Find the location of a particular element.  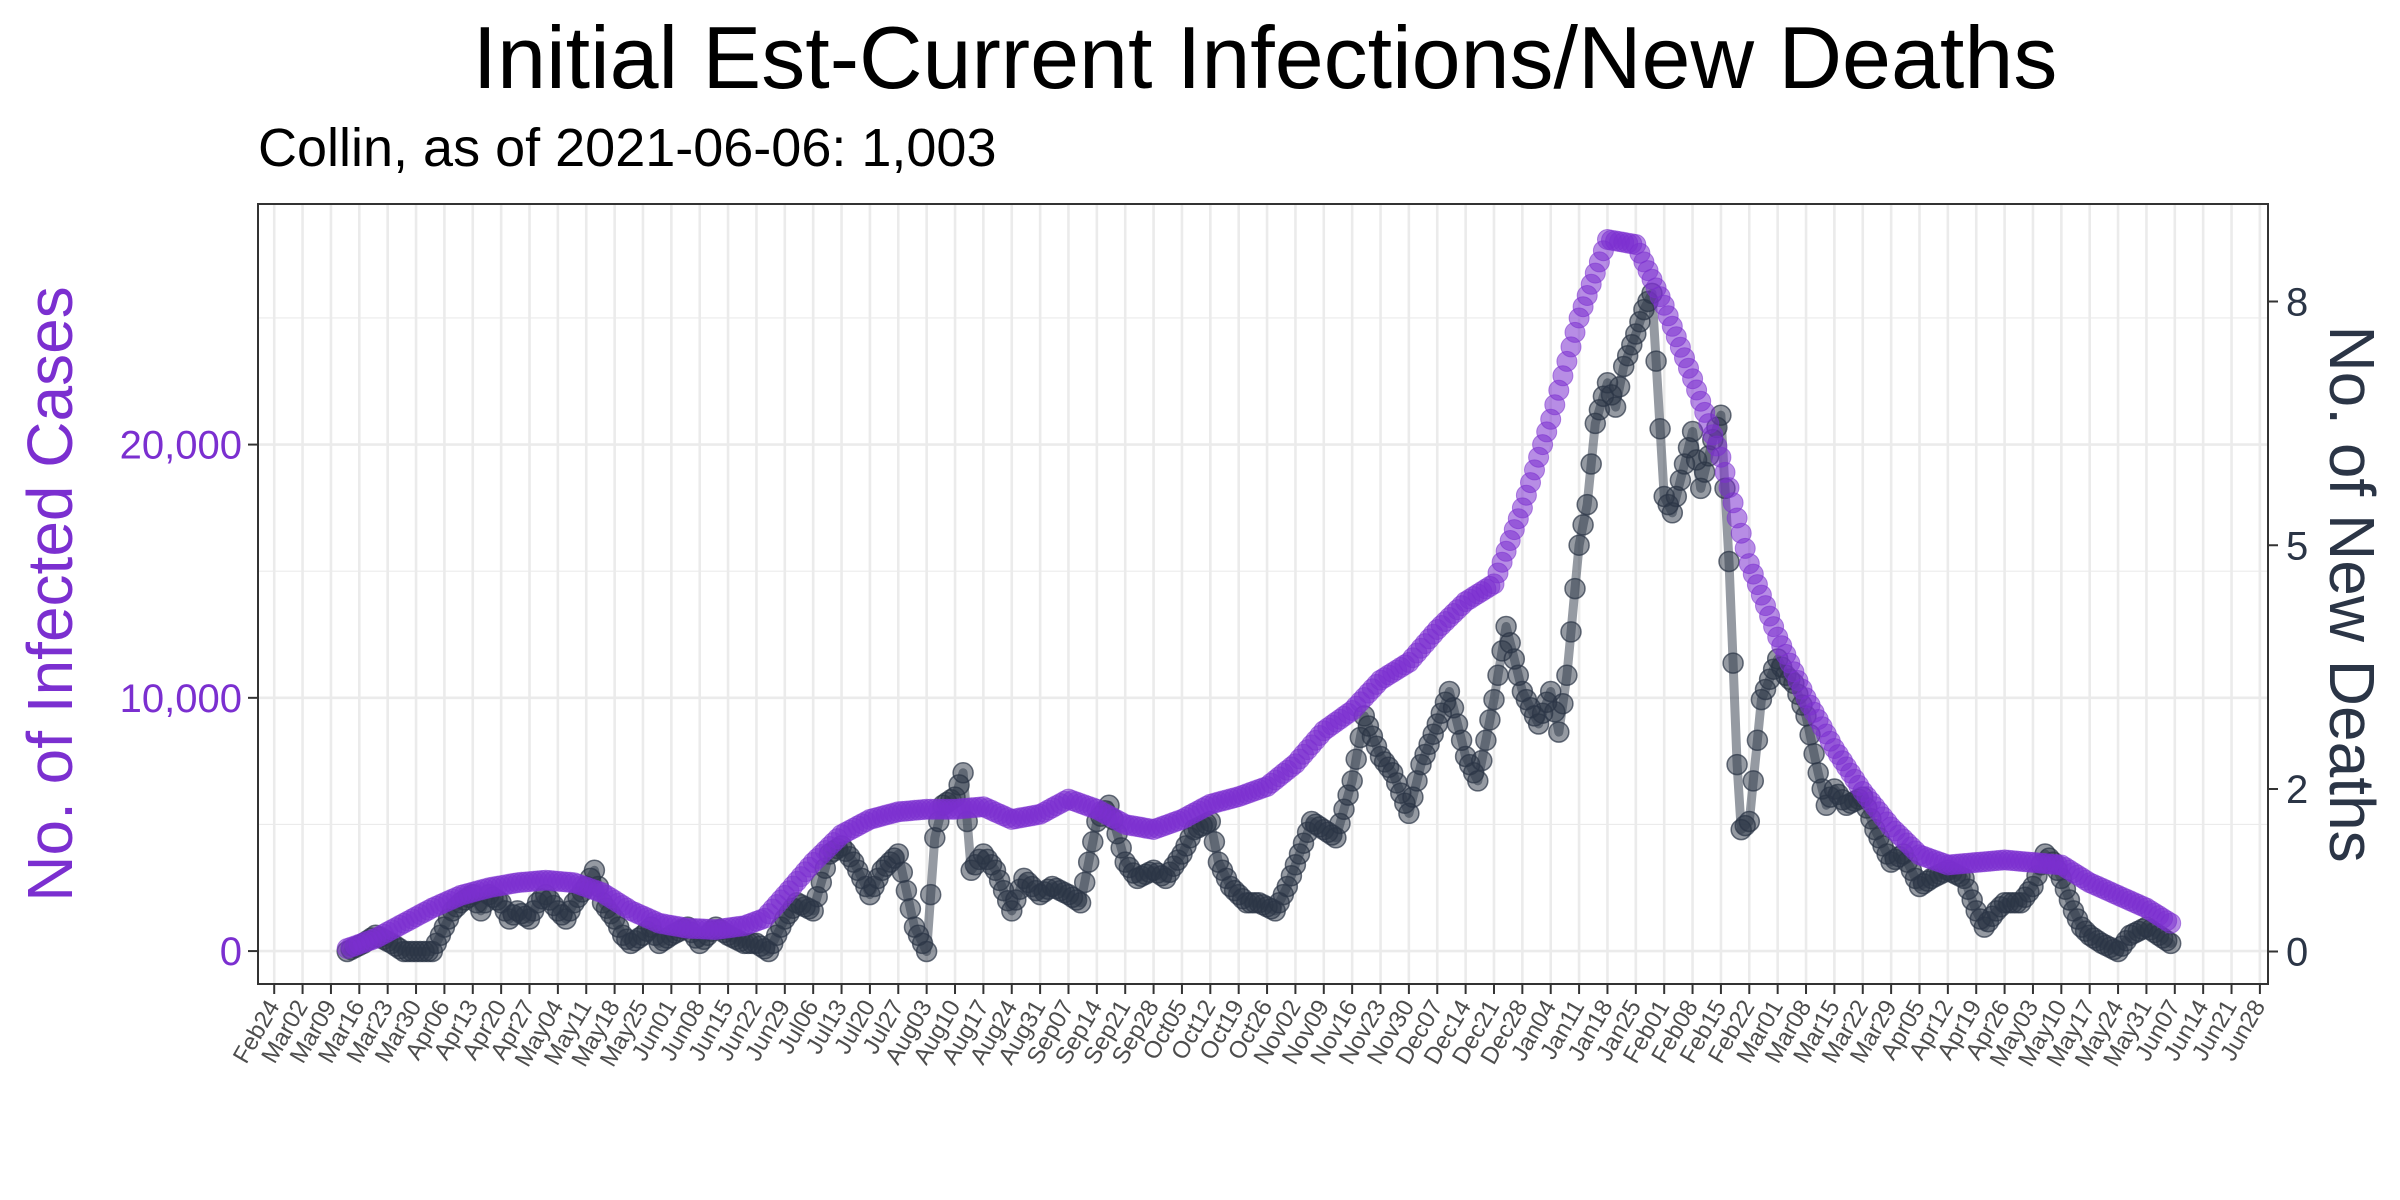

infections-point is located at coordinates (2171, 923).